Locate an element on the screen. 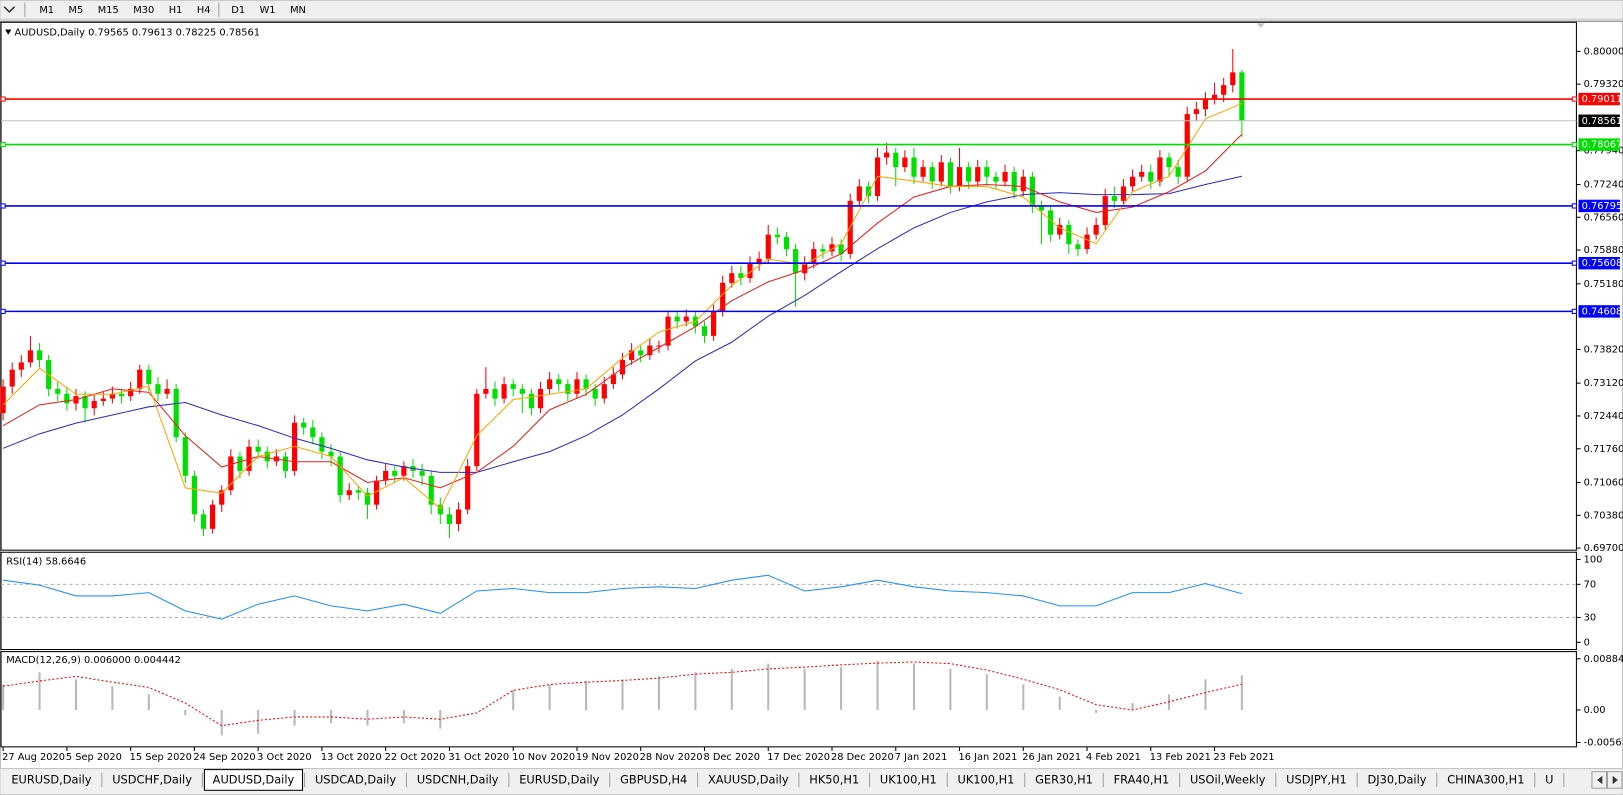  timeframe-button: M30 is located at coordinates (143, 10).